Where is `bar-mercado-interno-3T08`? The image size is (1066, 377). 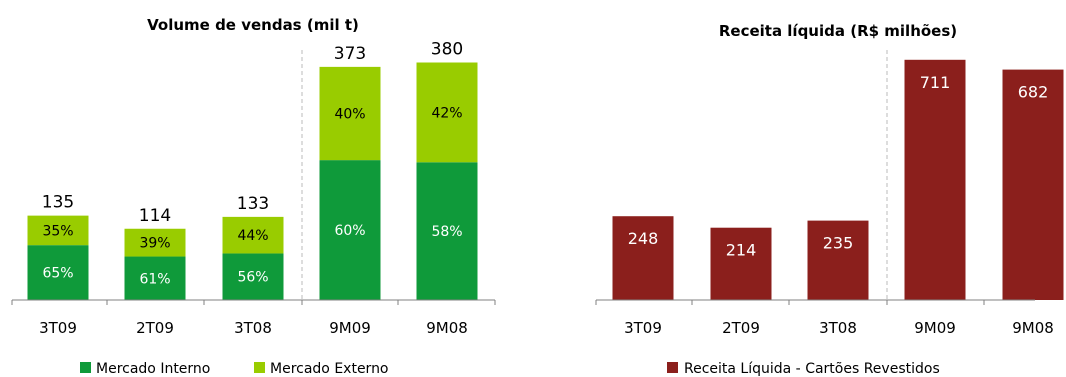
bar-mercado-interno-3T08 is located at coordinates (253, 276).